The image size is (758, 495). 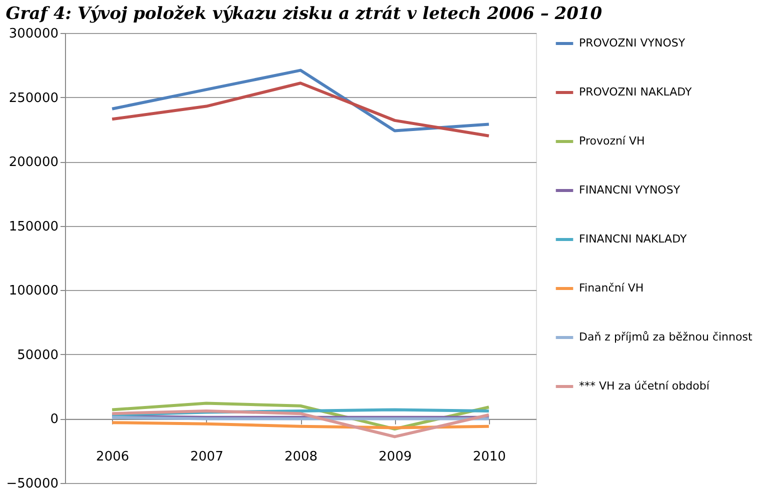 I want to click on x-tick-label: 2007, so click(x=207, y=456).